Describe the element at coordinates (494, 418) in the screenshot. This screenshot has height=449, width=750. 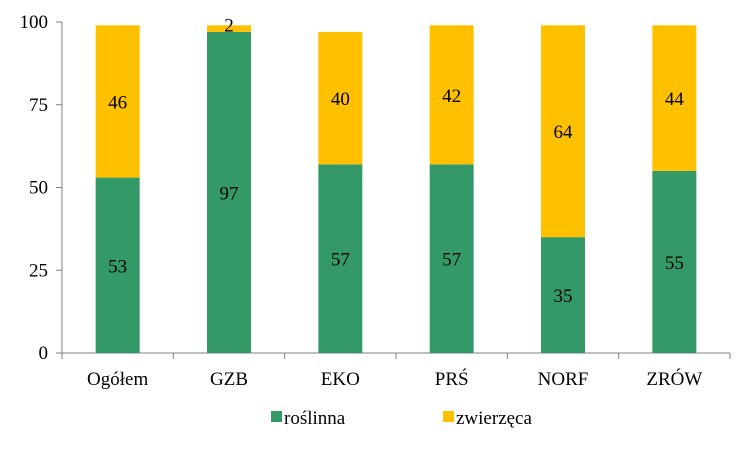
I see `legend-label: zwierzęca` at that location.